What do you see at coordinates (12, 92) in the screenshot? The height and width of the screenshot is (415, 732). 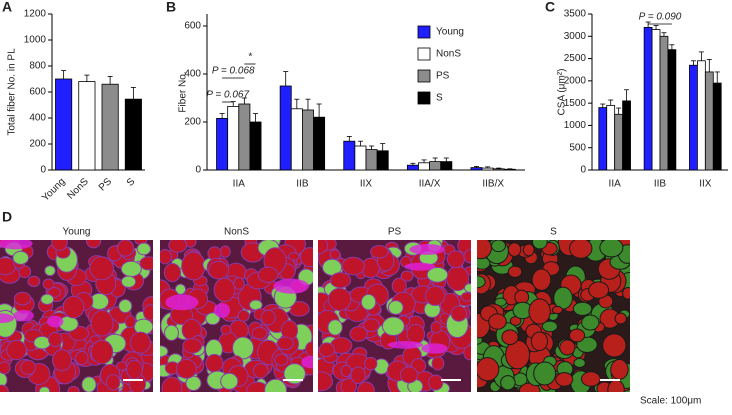 I see `y-axis-label: Total fiber No. in PL` at bounding box center [12, 92].